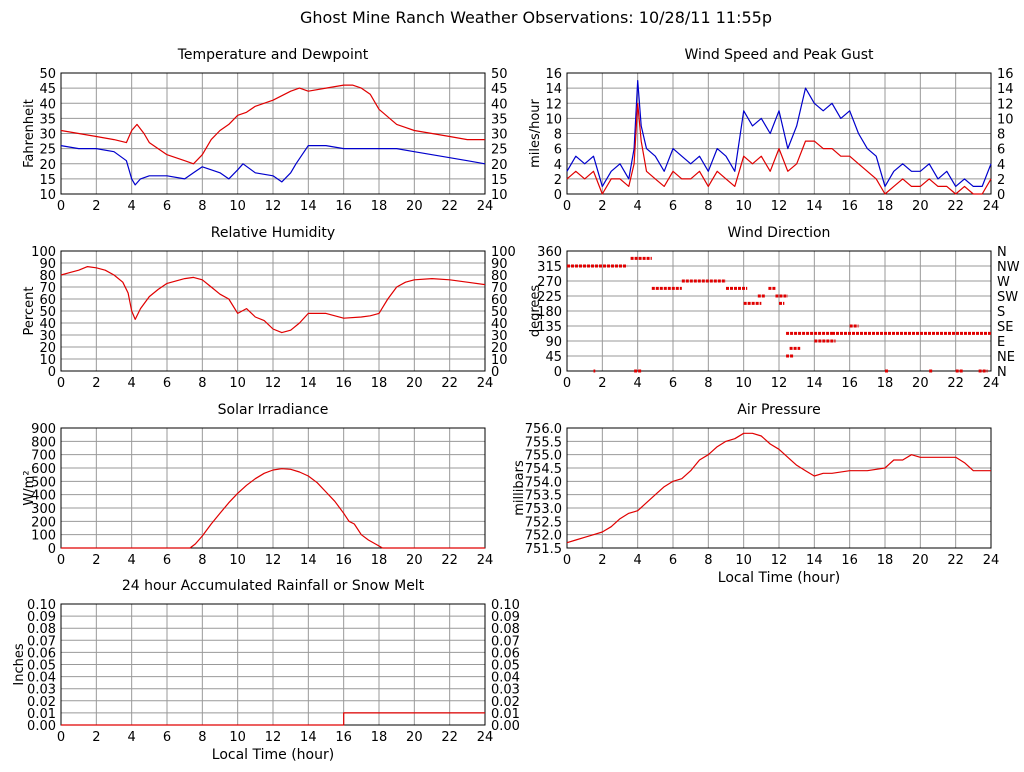  What do you see at coordinates (505, 702) in the screenshot?
I see `rainfall-ytick-label-right: 0.02` at bounding box center [505, 702].